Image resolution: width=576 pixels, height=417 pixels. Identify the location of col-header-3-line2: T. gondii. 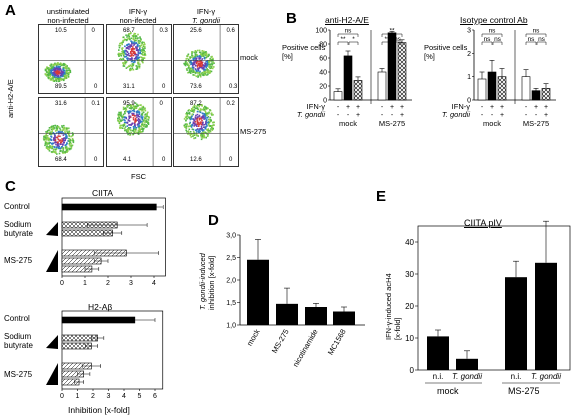
(206, 20).